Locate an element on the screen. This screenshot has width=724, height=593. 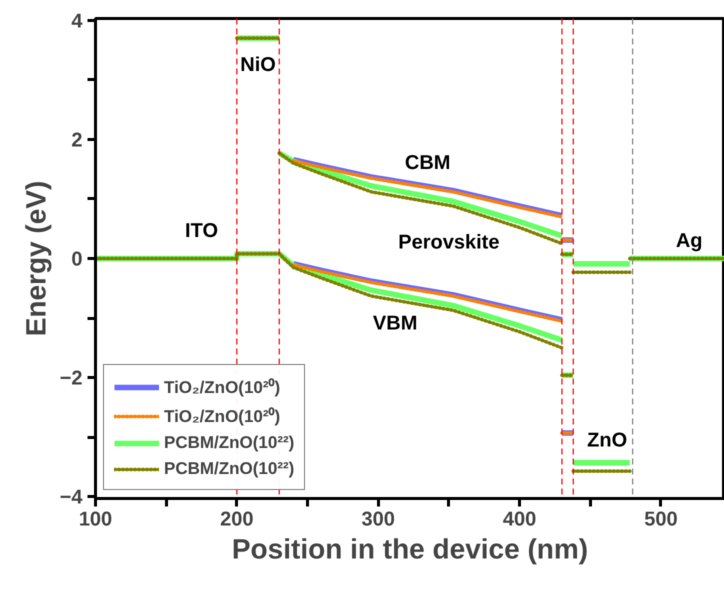
y-tick-label: −4 is located at coordinates (72, 497).